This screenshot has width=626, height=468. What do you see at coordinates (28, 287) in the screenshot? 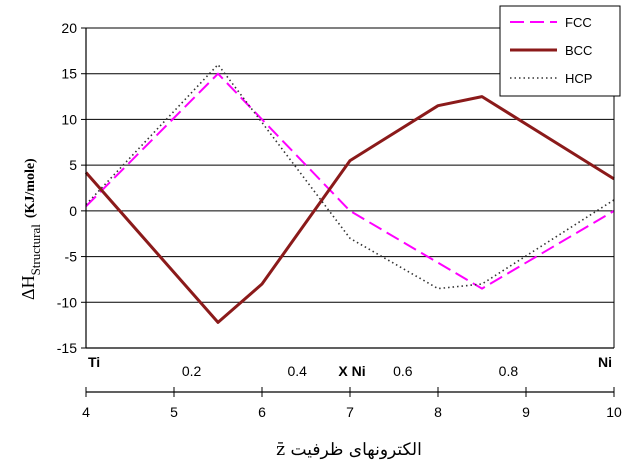
I see `y-label-main: ΔH` at bounding box center [28, 287].